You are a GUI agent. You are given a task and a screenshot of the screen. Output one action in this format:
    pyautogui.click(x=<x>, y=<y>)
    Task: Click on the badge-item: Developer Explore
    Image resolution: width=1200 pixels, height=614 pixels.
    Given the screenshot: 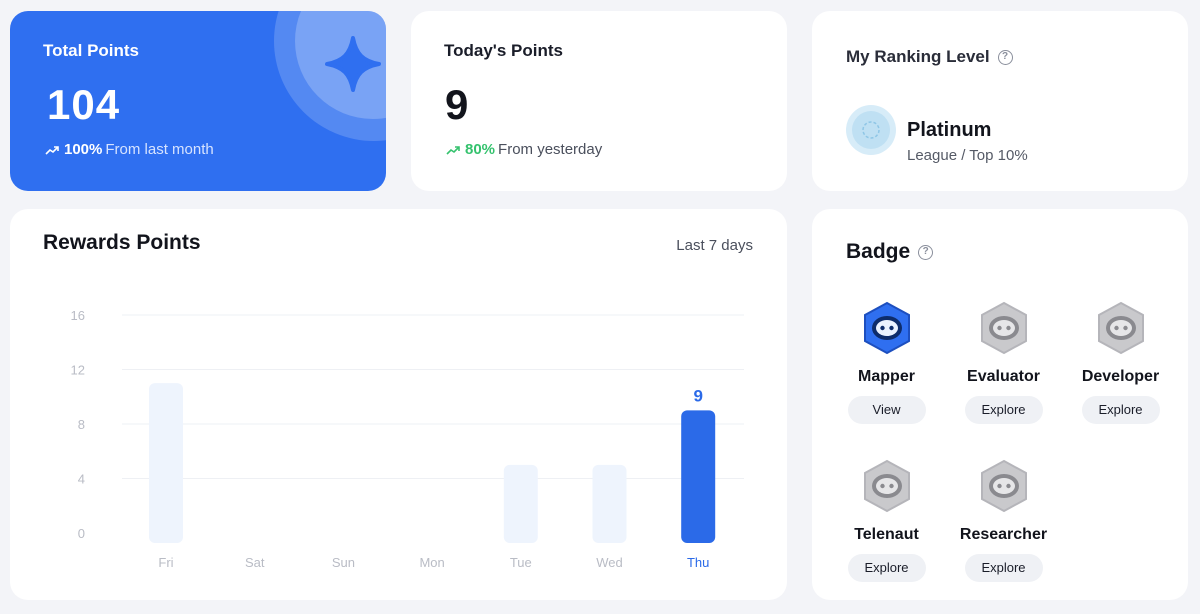 What is the action you would take?
    pyautogui.click(x=1120, y=362)
    